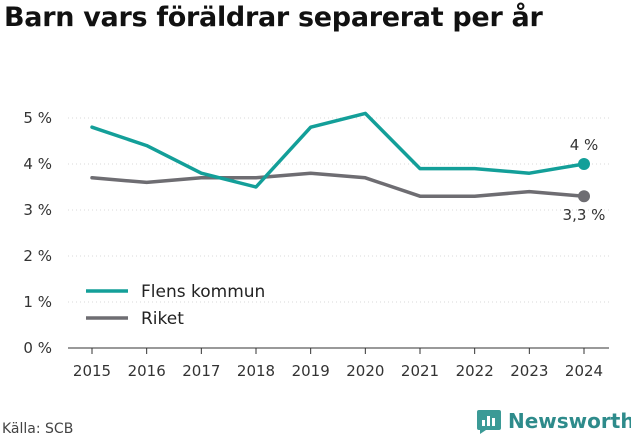 The width and height of the screenshot is (631, 439). Describe the element at coordinates (256, 371) in the screenshot. I see `x-tick-label: 2018` at that location.